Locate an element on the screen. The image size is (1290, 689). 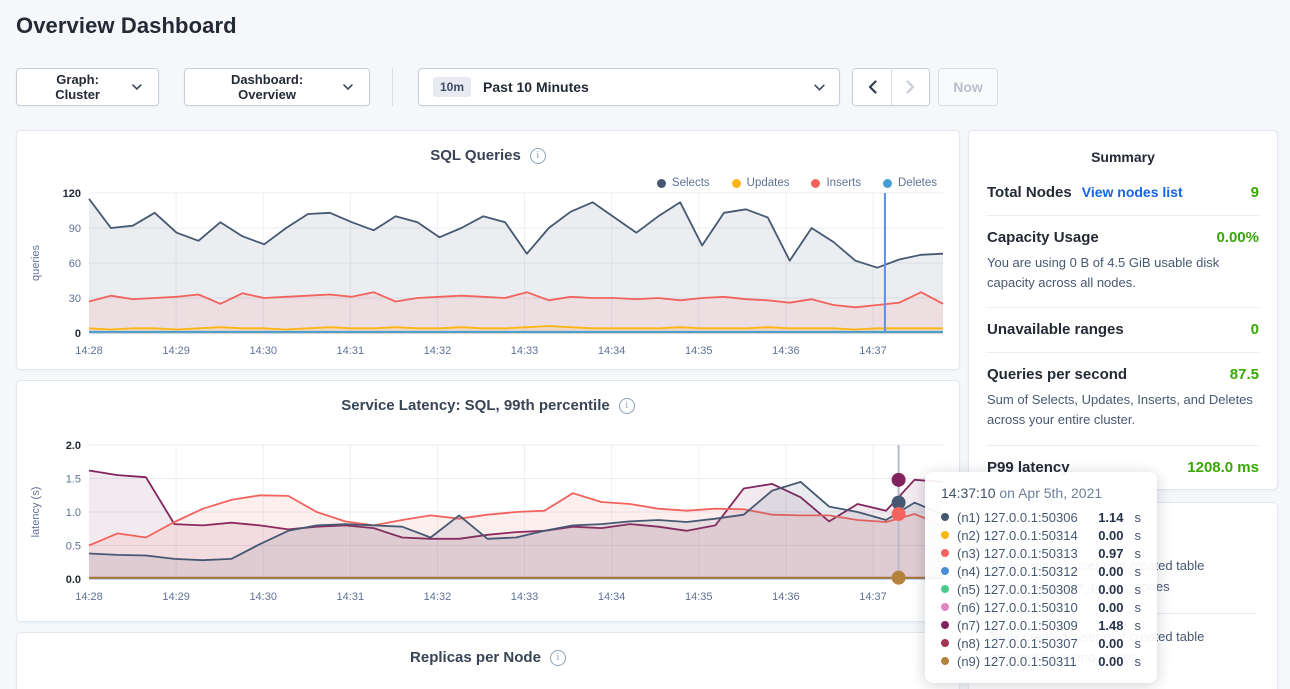
summary-label: Total Nodes is located at coordinates (1029, 192).